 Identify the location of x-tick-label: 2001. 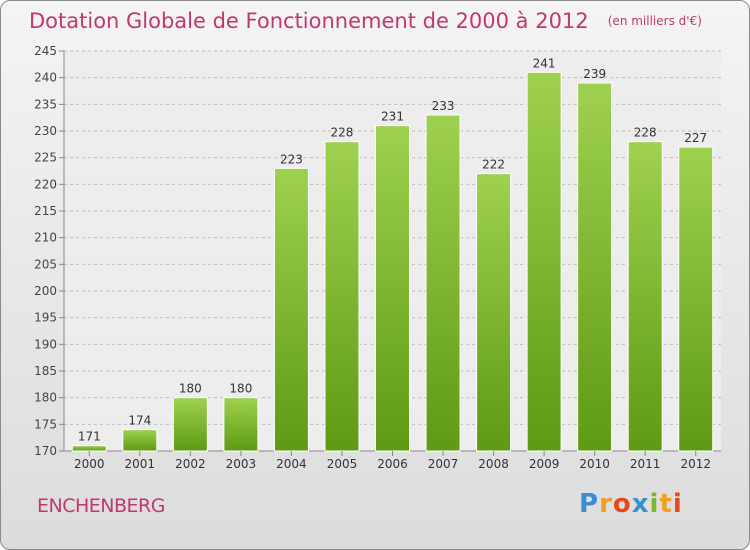
(140, 464).